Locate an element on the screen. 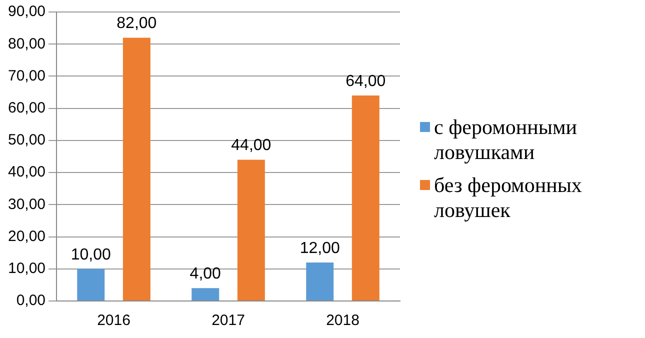 This screenshot has width=645, height=338. y-tick-label: 60,00 is located at coordinates (27, 107).